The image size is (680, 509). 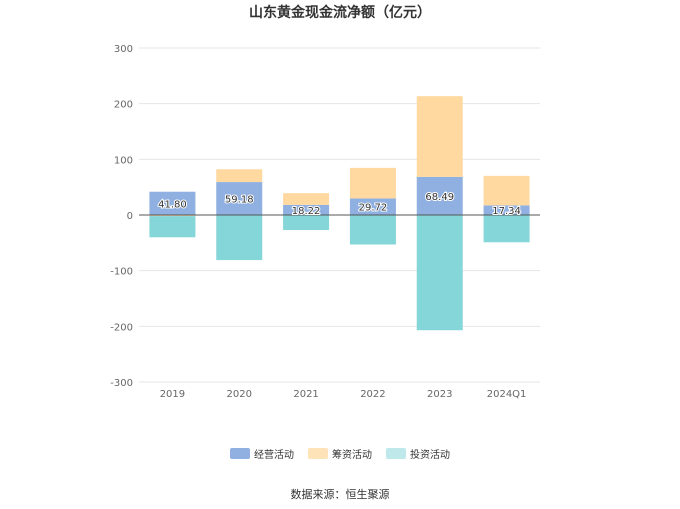 I want to click on legend: 经营活动 筹资活动 投资活动, so click(x=340, y=453).